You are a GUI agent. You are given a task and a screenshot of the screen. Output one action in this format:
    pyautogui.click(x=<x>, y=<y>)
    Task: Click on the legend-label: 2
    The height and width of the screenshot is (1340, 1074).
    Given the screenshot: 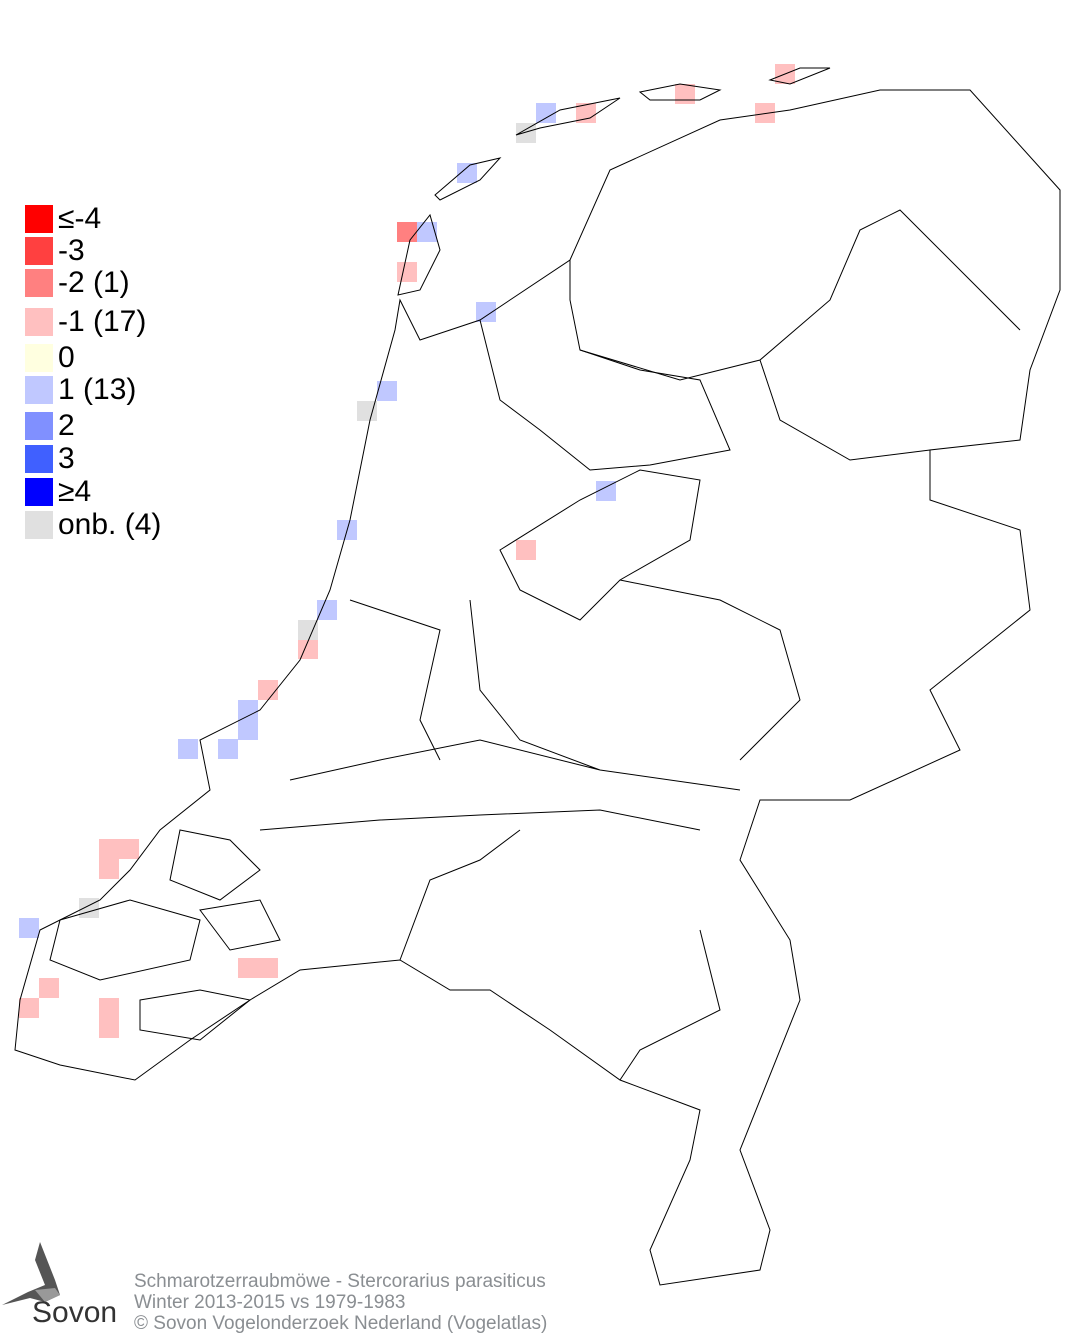 What is the action you would take?
    pyautogui.click(x=66, y=425)
    